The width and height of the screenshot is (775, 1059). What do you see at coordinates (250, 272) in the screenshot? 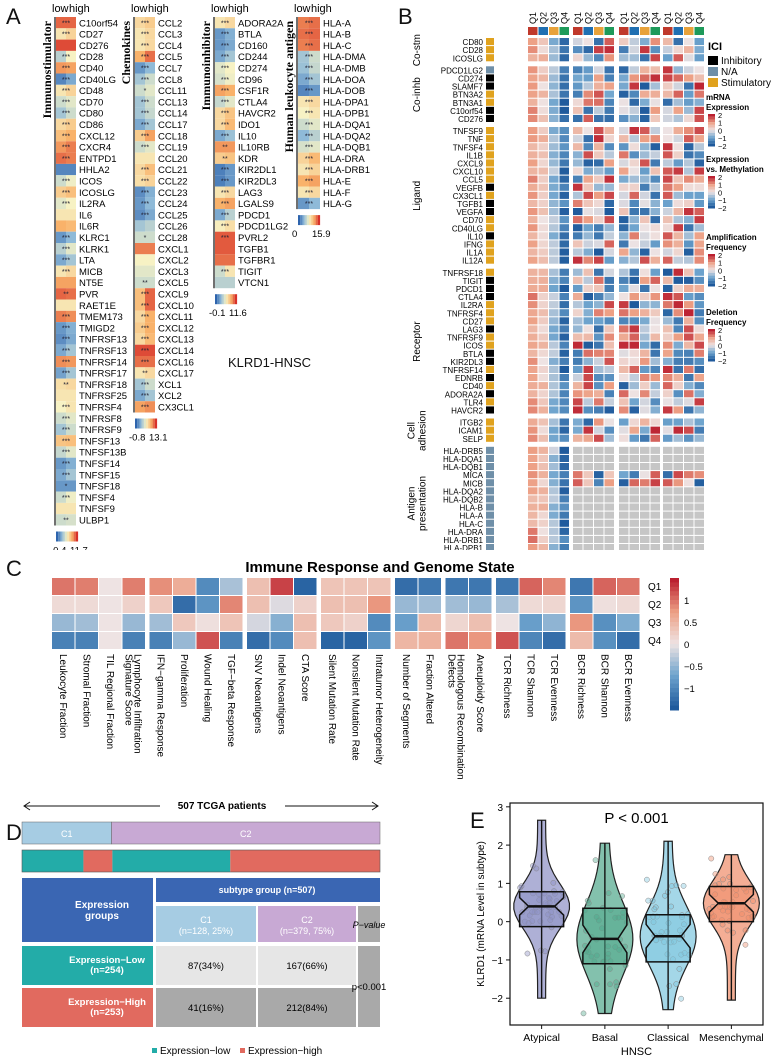
I see `gene-label: TIGIT` at bounding box center [250, 272].